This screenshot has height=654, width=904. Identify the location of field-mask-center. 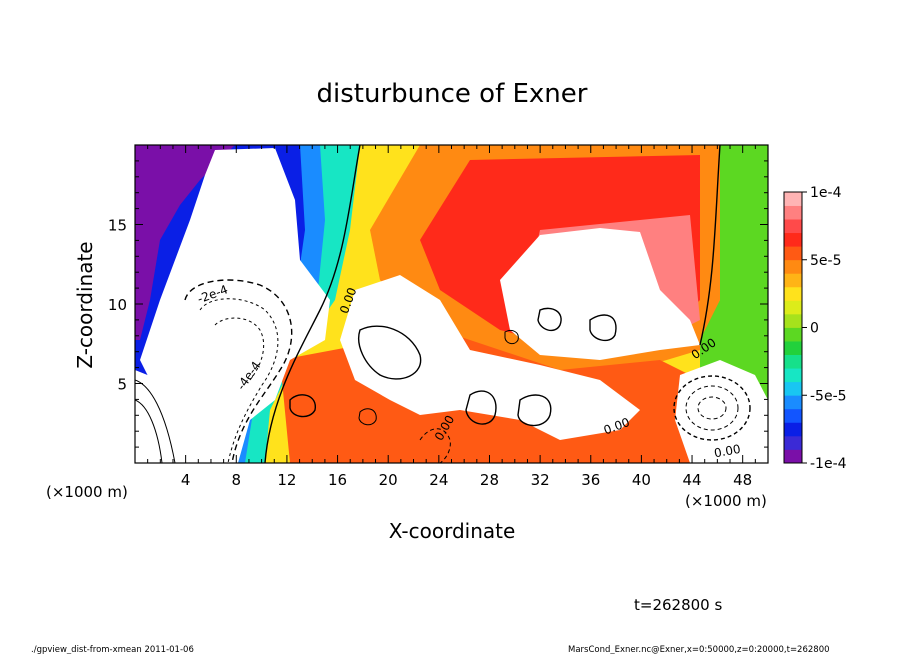
(490, 357).